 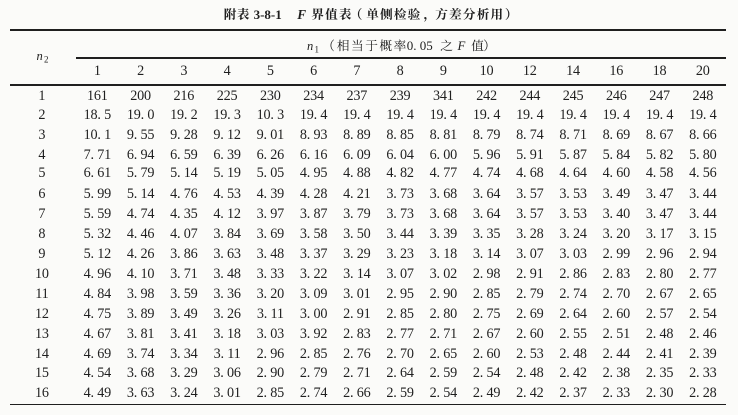 What do you see at coordinates (317, 50) in the screenshot?
I see `svg-text: 1` at bounding box center [317, 50].